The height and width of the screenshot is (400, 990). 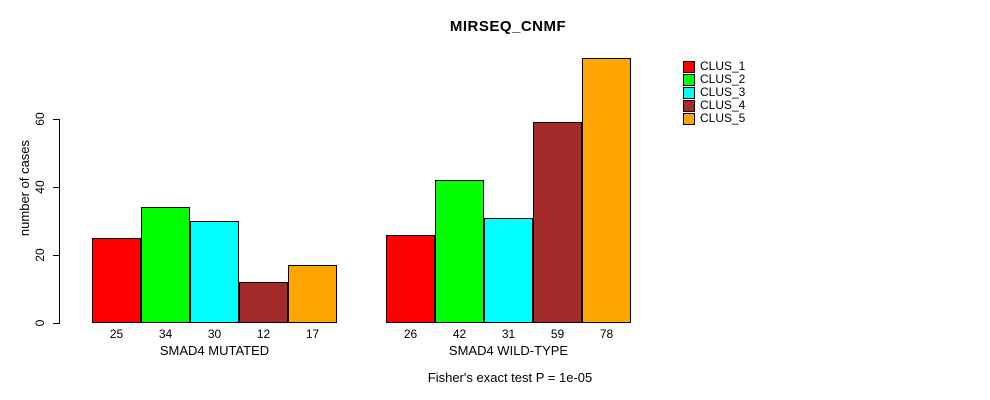 I want to click on bar-value-label: 25, so click(x=116, y=334).